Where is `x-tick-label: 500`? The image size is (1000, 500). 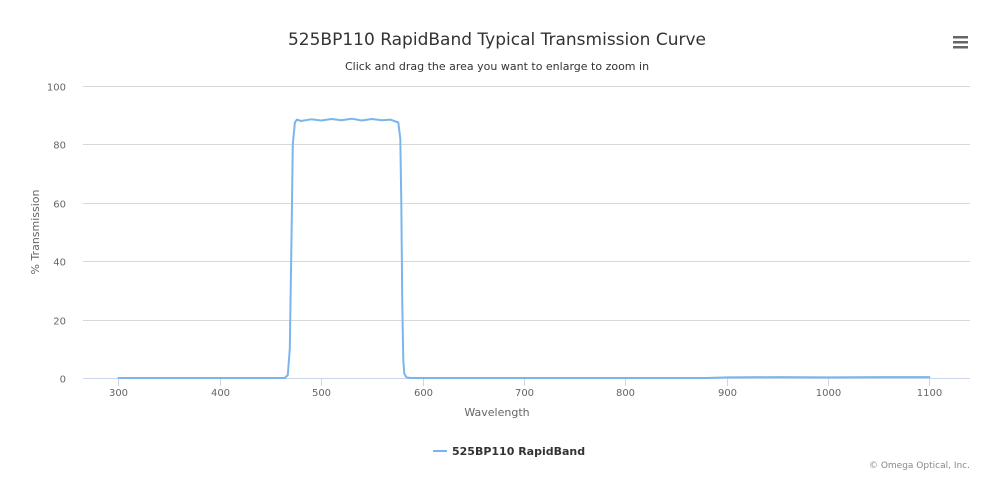
x-tick-label: 500 is located at coordinates (321, 393).